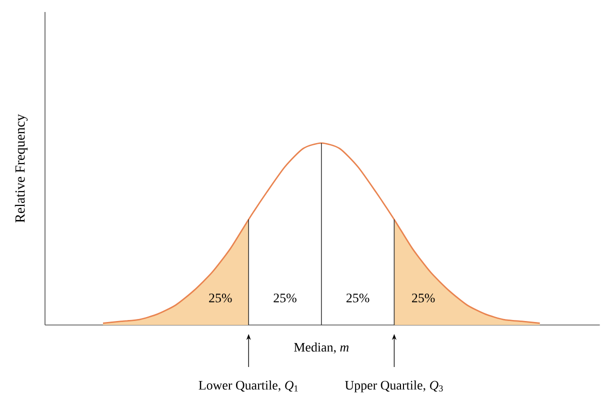 Image resolution: width=602 pixels, height=400 pixels. Describe the element at coordinates (248, 386) in the screenshot. I see `x-tick-label: Lower Quartile, Q$_{1}$` at that location.